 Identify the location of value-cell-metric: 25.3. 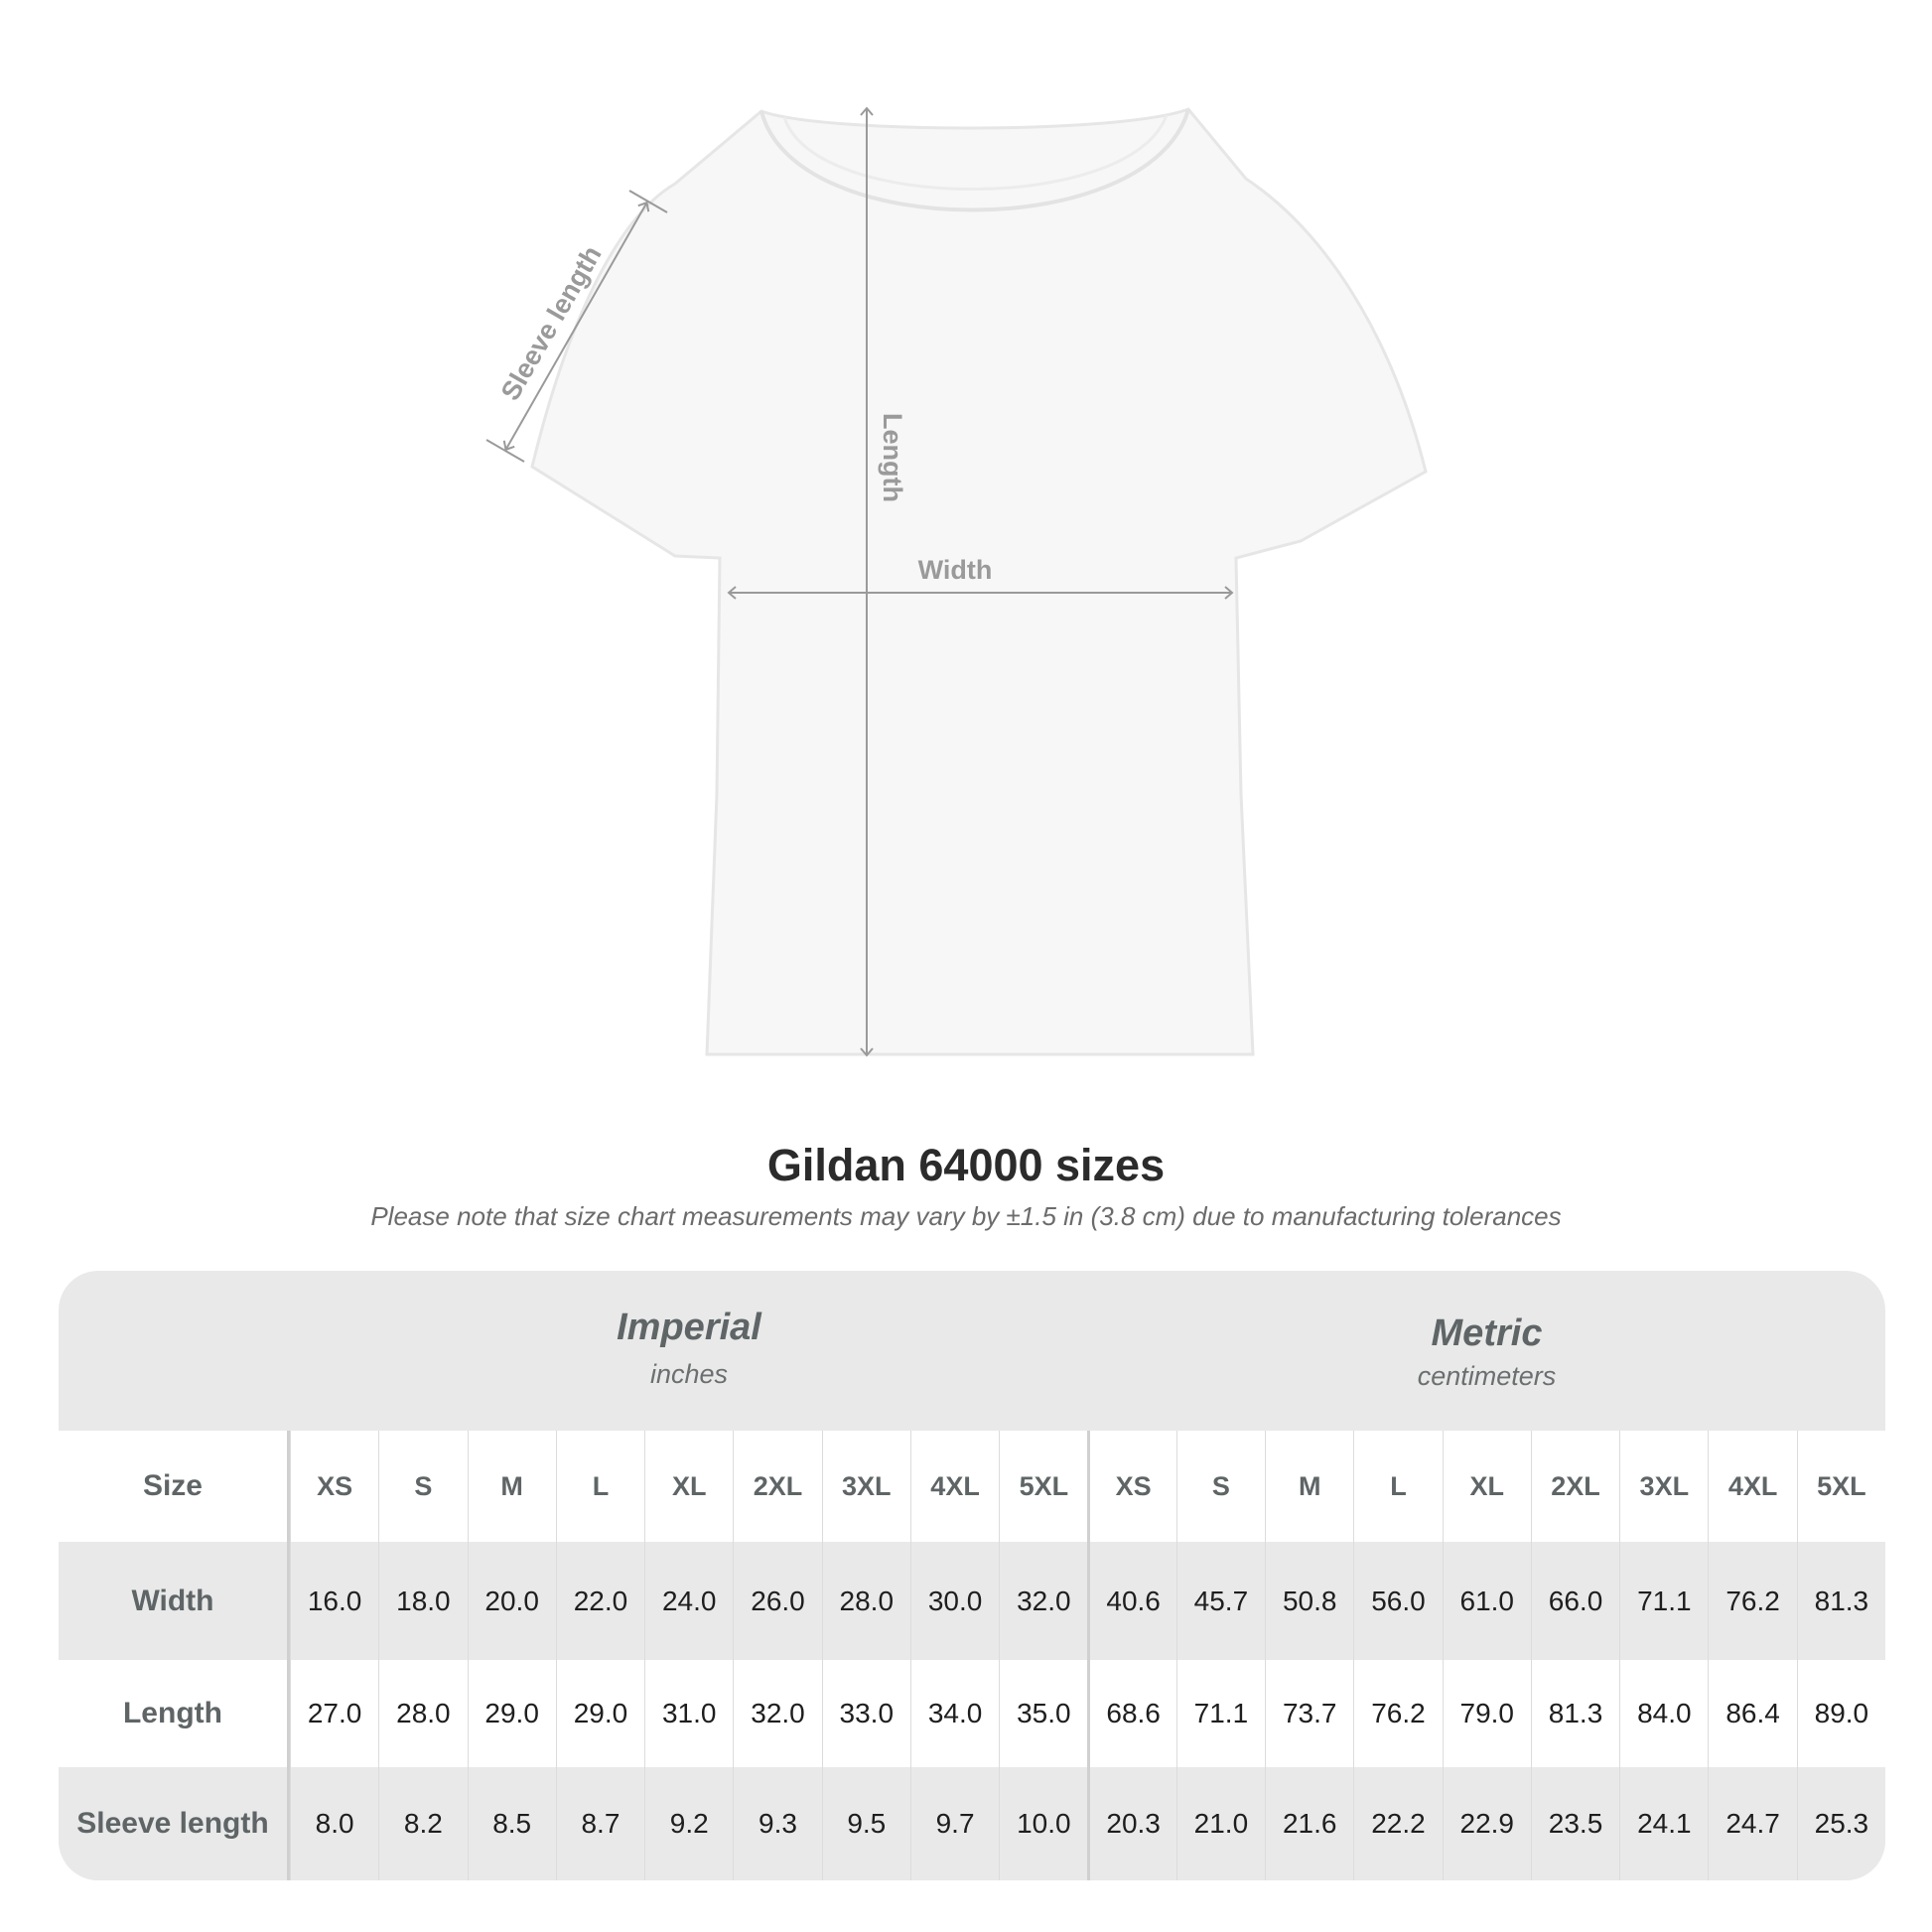
(1841, 1823).